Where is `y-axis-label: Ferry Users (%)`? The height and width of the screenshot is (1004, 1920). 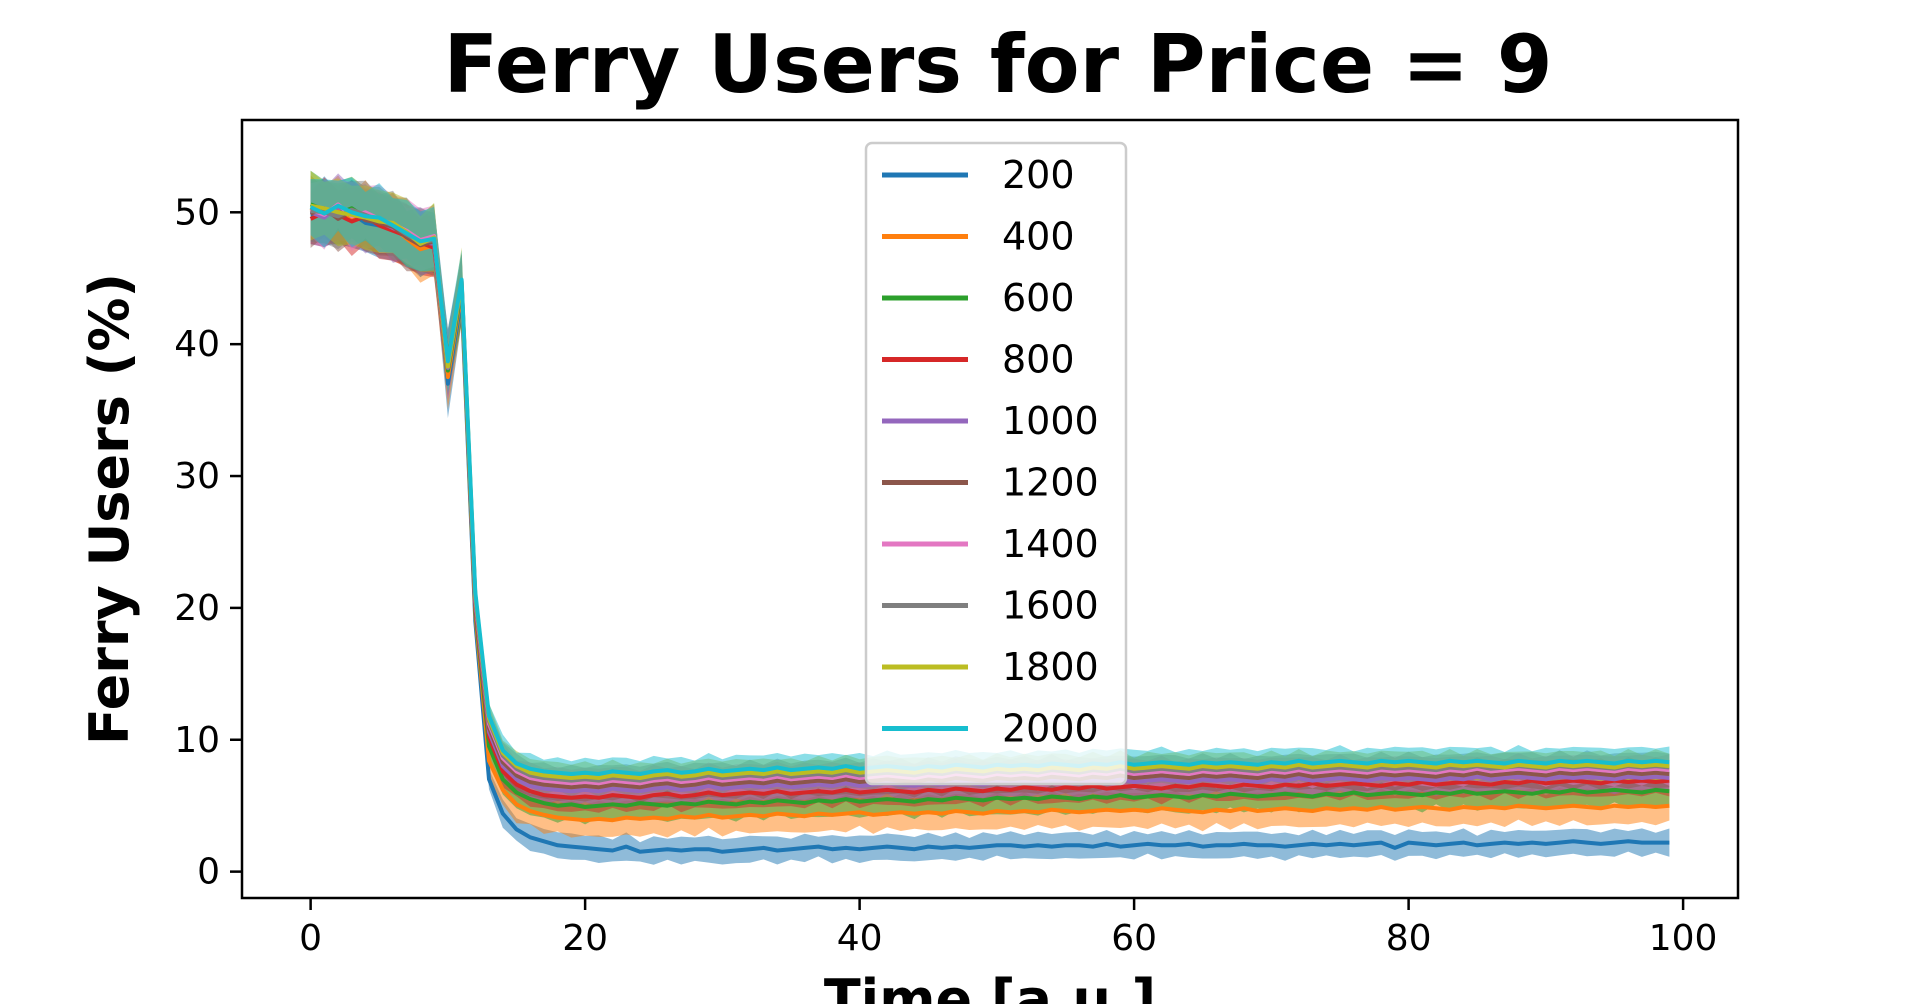 y-axis-label: Ferry Users (%) is located at coordinates (109, 509).